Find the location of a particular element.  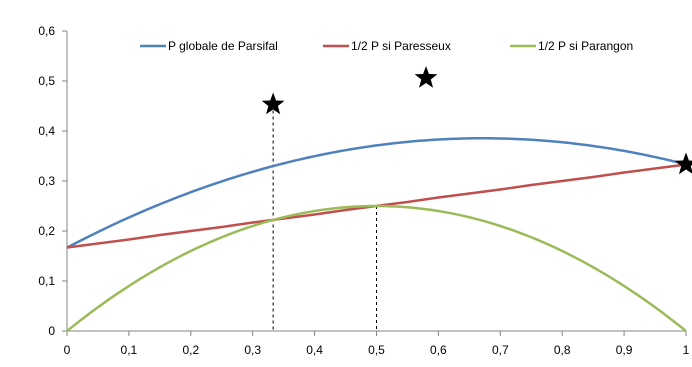

x-tick-label: 0,2 is located at coordinates (190, 350).